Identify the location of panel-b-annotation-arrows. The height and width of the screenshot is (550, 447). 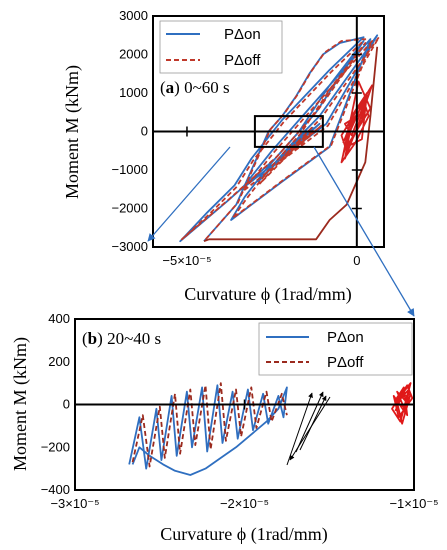
(308, 428).